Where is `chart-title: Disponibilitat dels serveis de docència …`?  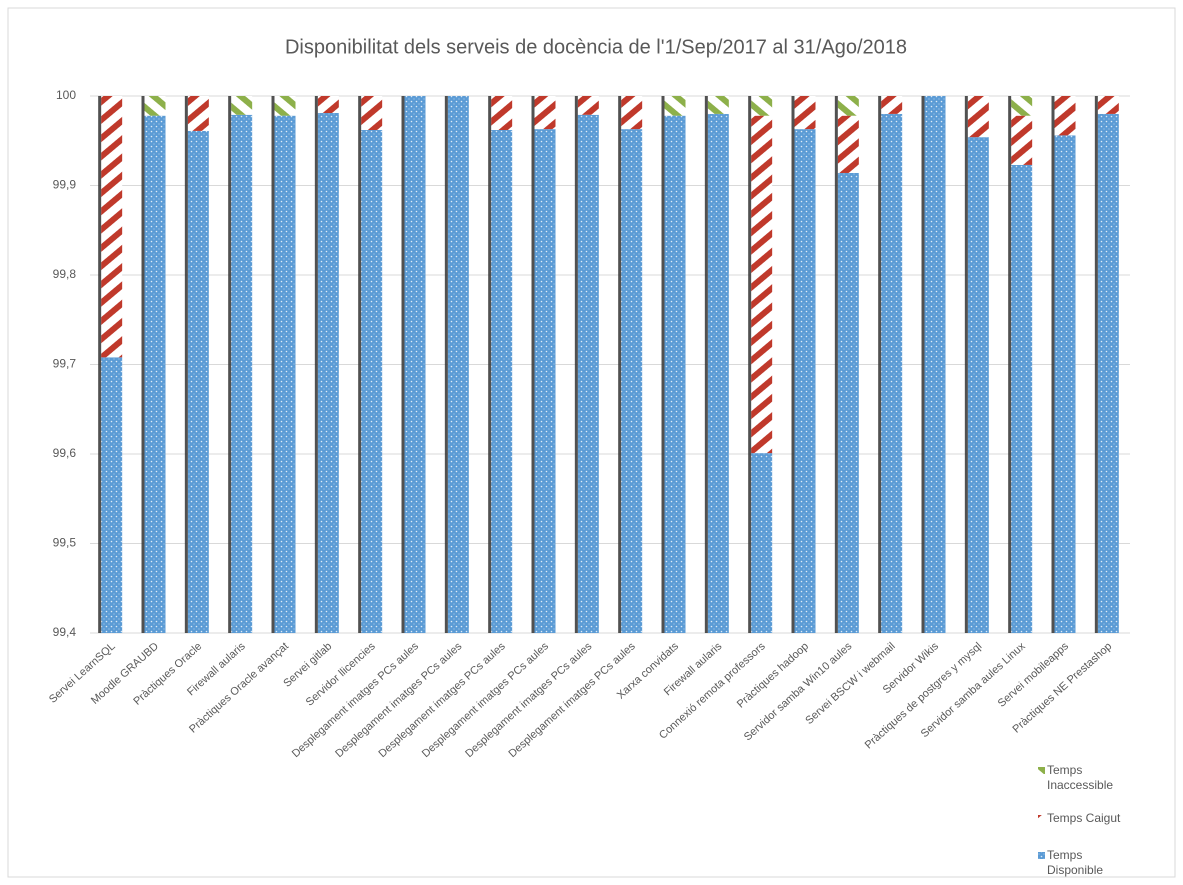
chart-title: Disponibilitat dels serveis de docència … is located at coordinates (596, 47).